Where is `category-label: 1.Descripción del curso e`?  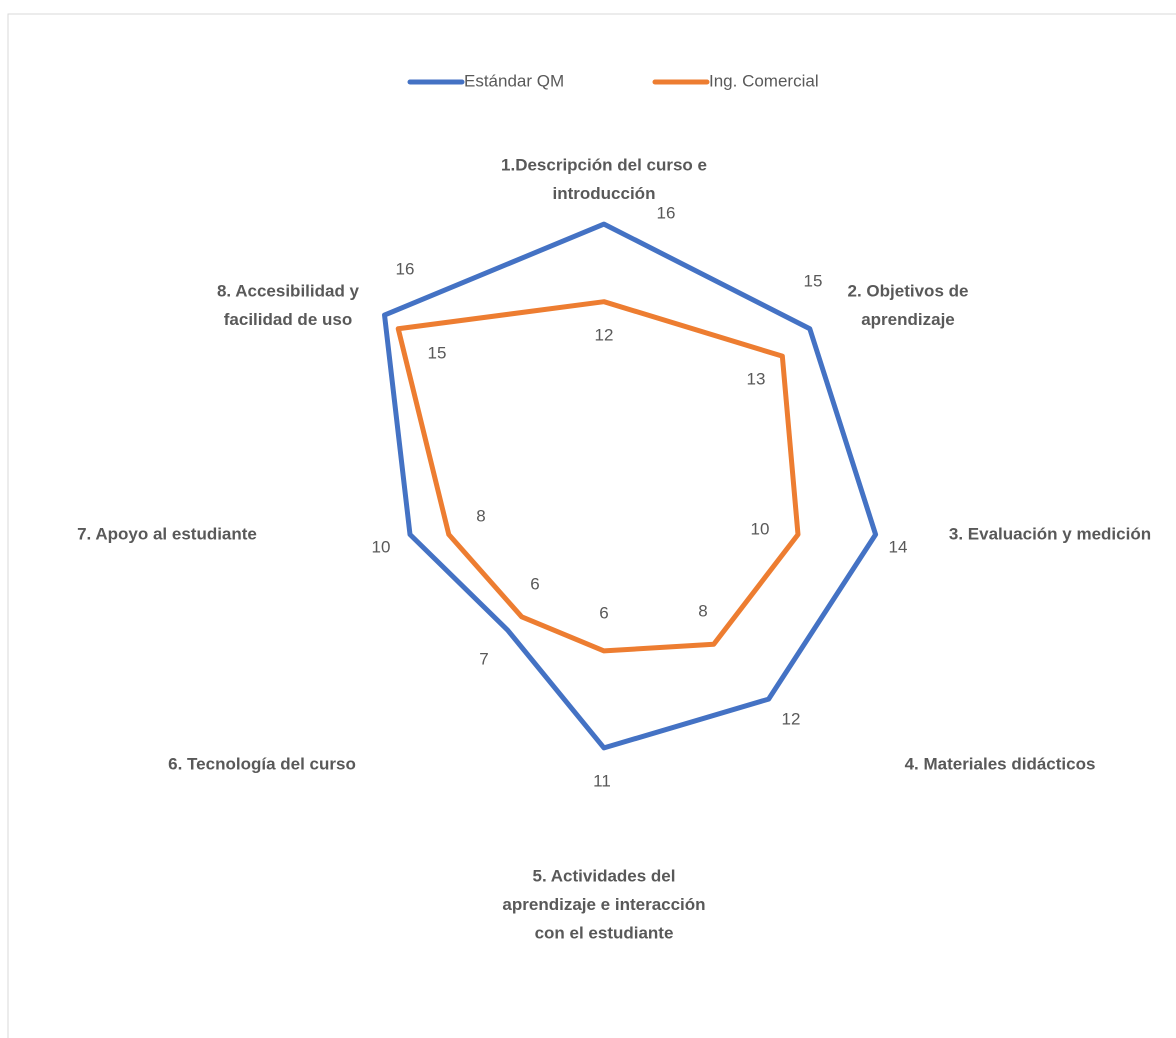
category-label: 1.Descripción del curso e is located at coordinates (604, 164).